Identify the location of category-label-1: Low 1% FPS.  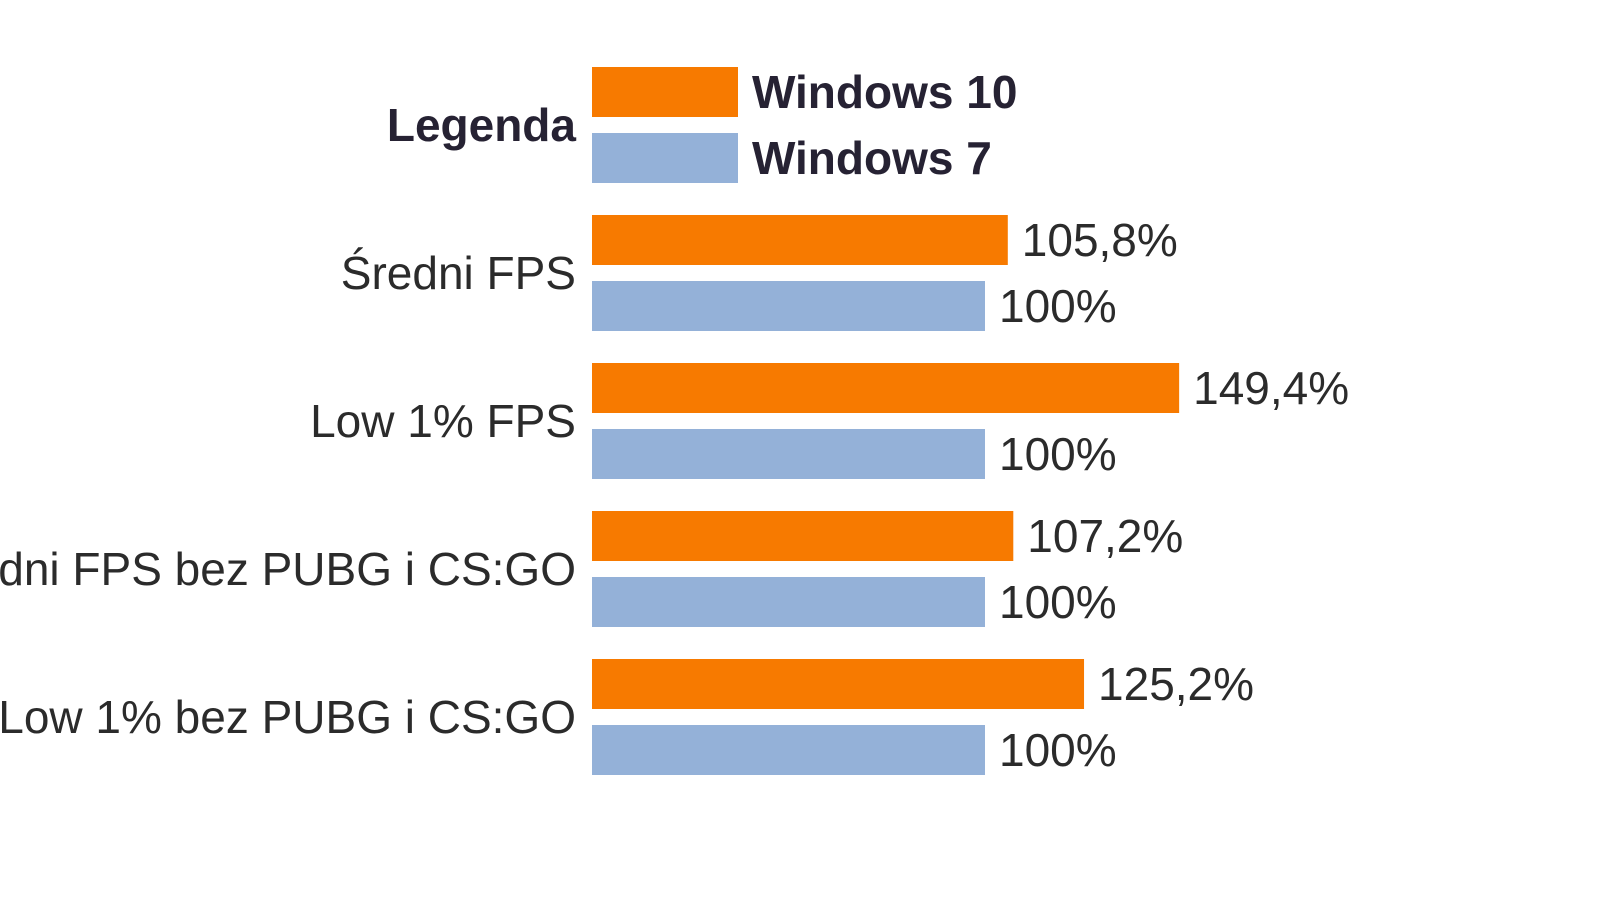
(443, 421).